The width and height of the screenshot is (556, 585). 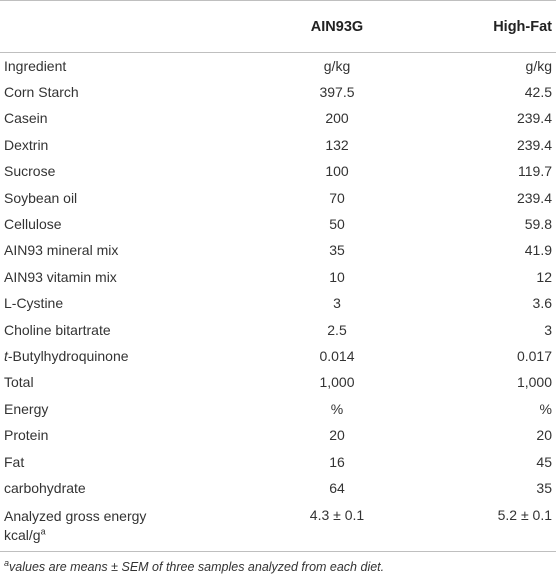 I want to click on ain93g-value: 1,000, so click(x=337, y=382).